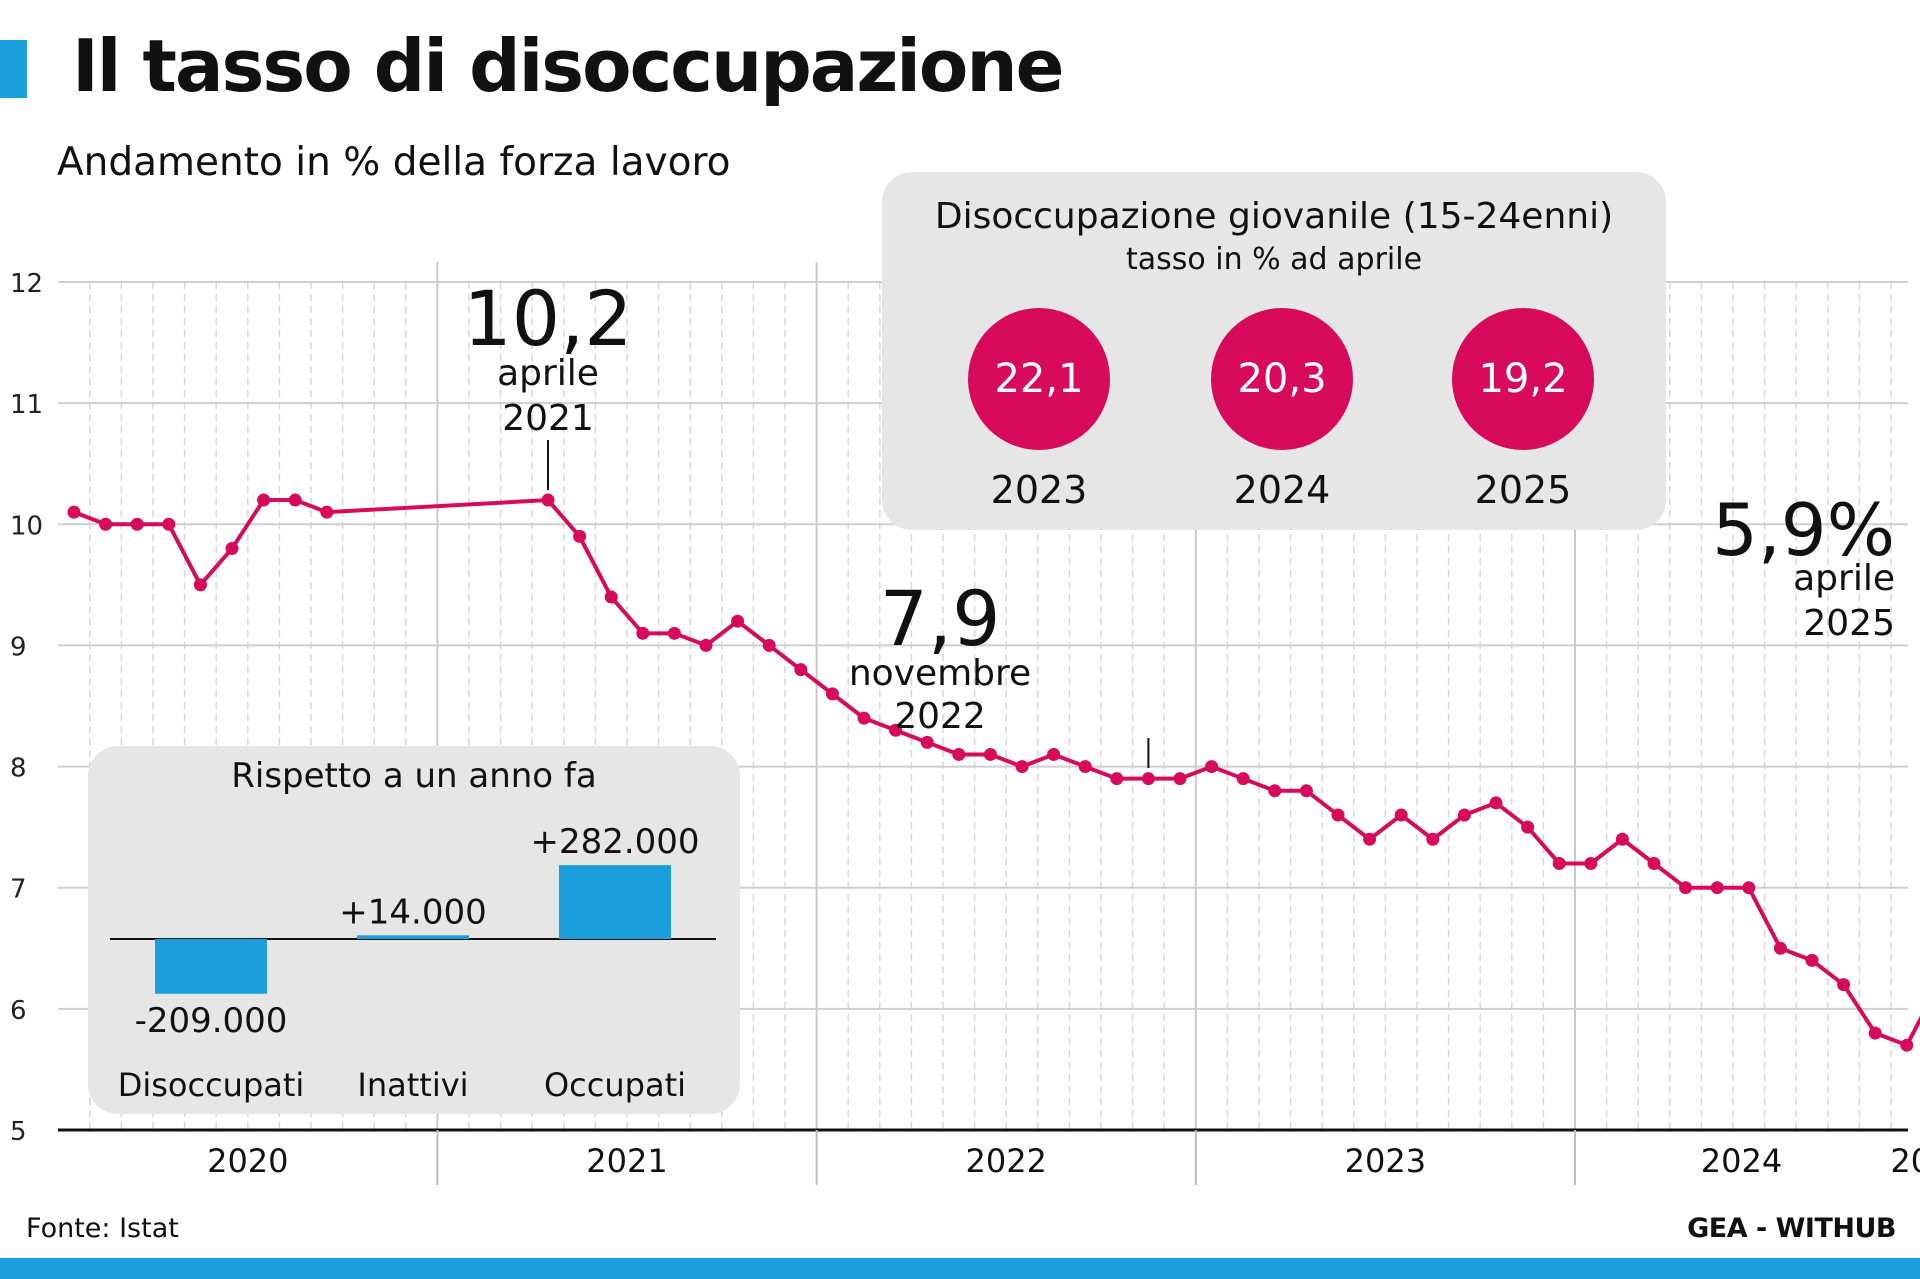  What do you see at coordinates (13, 69) in the screenshot?
I see `title-accent-bar` at bounding box center [13, 69].